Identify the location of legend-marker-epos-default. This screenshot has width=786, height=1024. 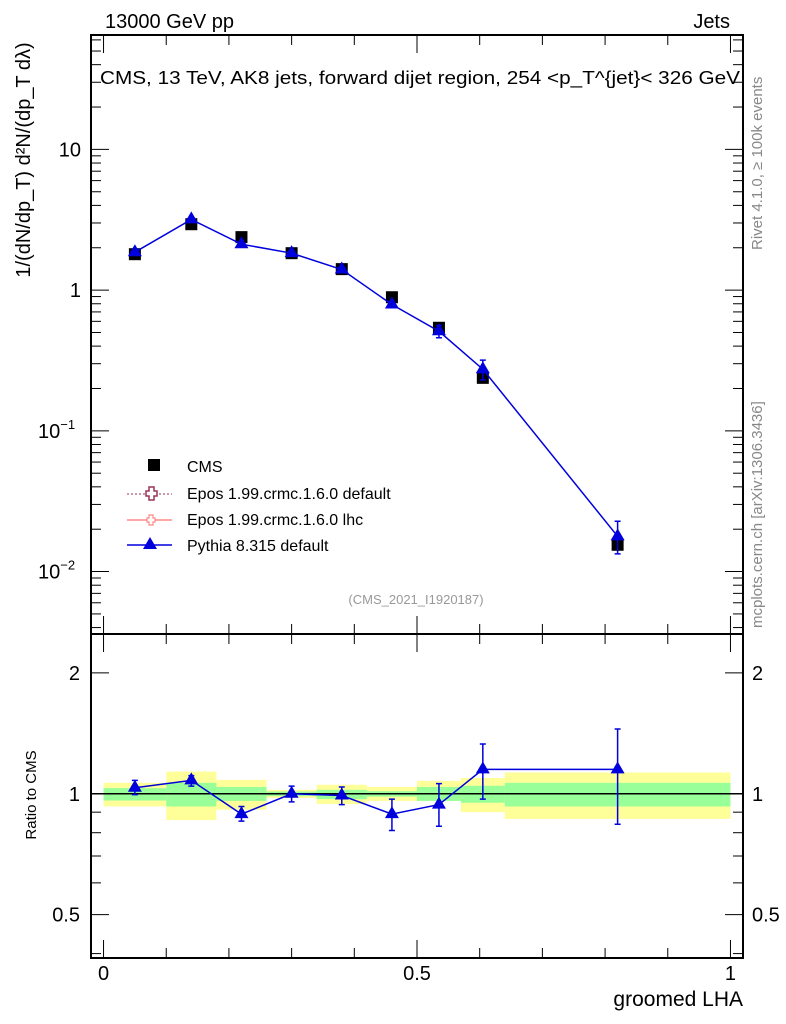
(151, 493).